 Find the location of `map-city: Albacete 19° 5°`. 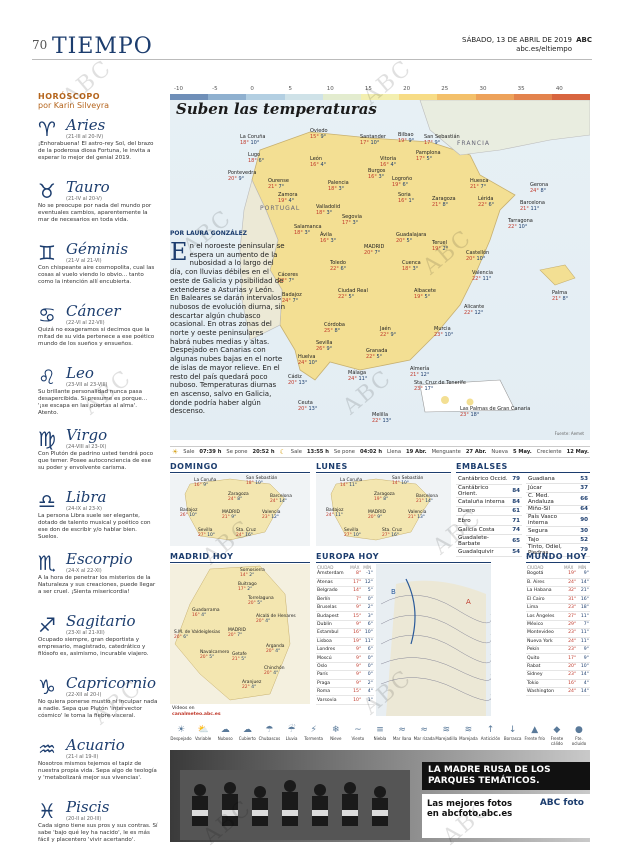

map-city: Albacete 19° 5° is located at coordinates (425, 294).